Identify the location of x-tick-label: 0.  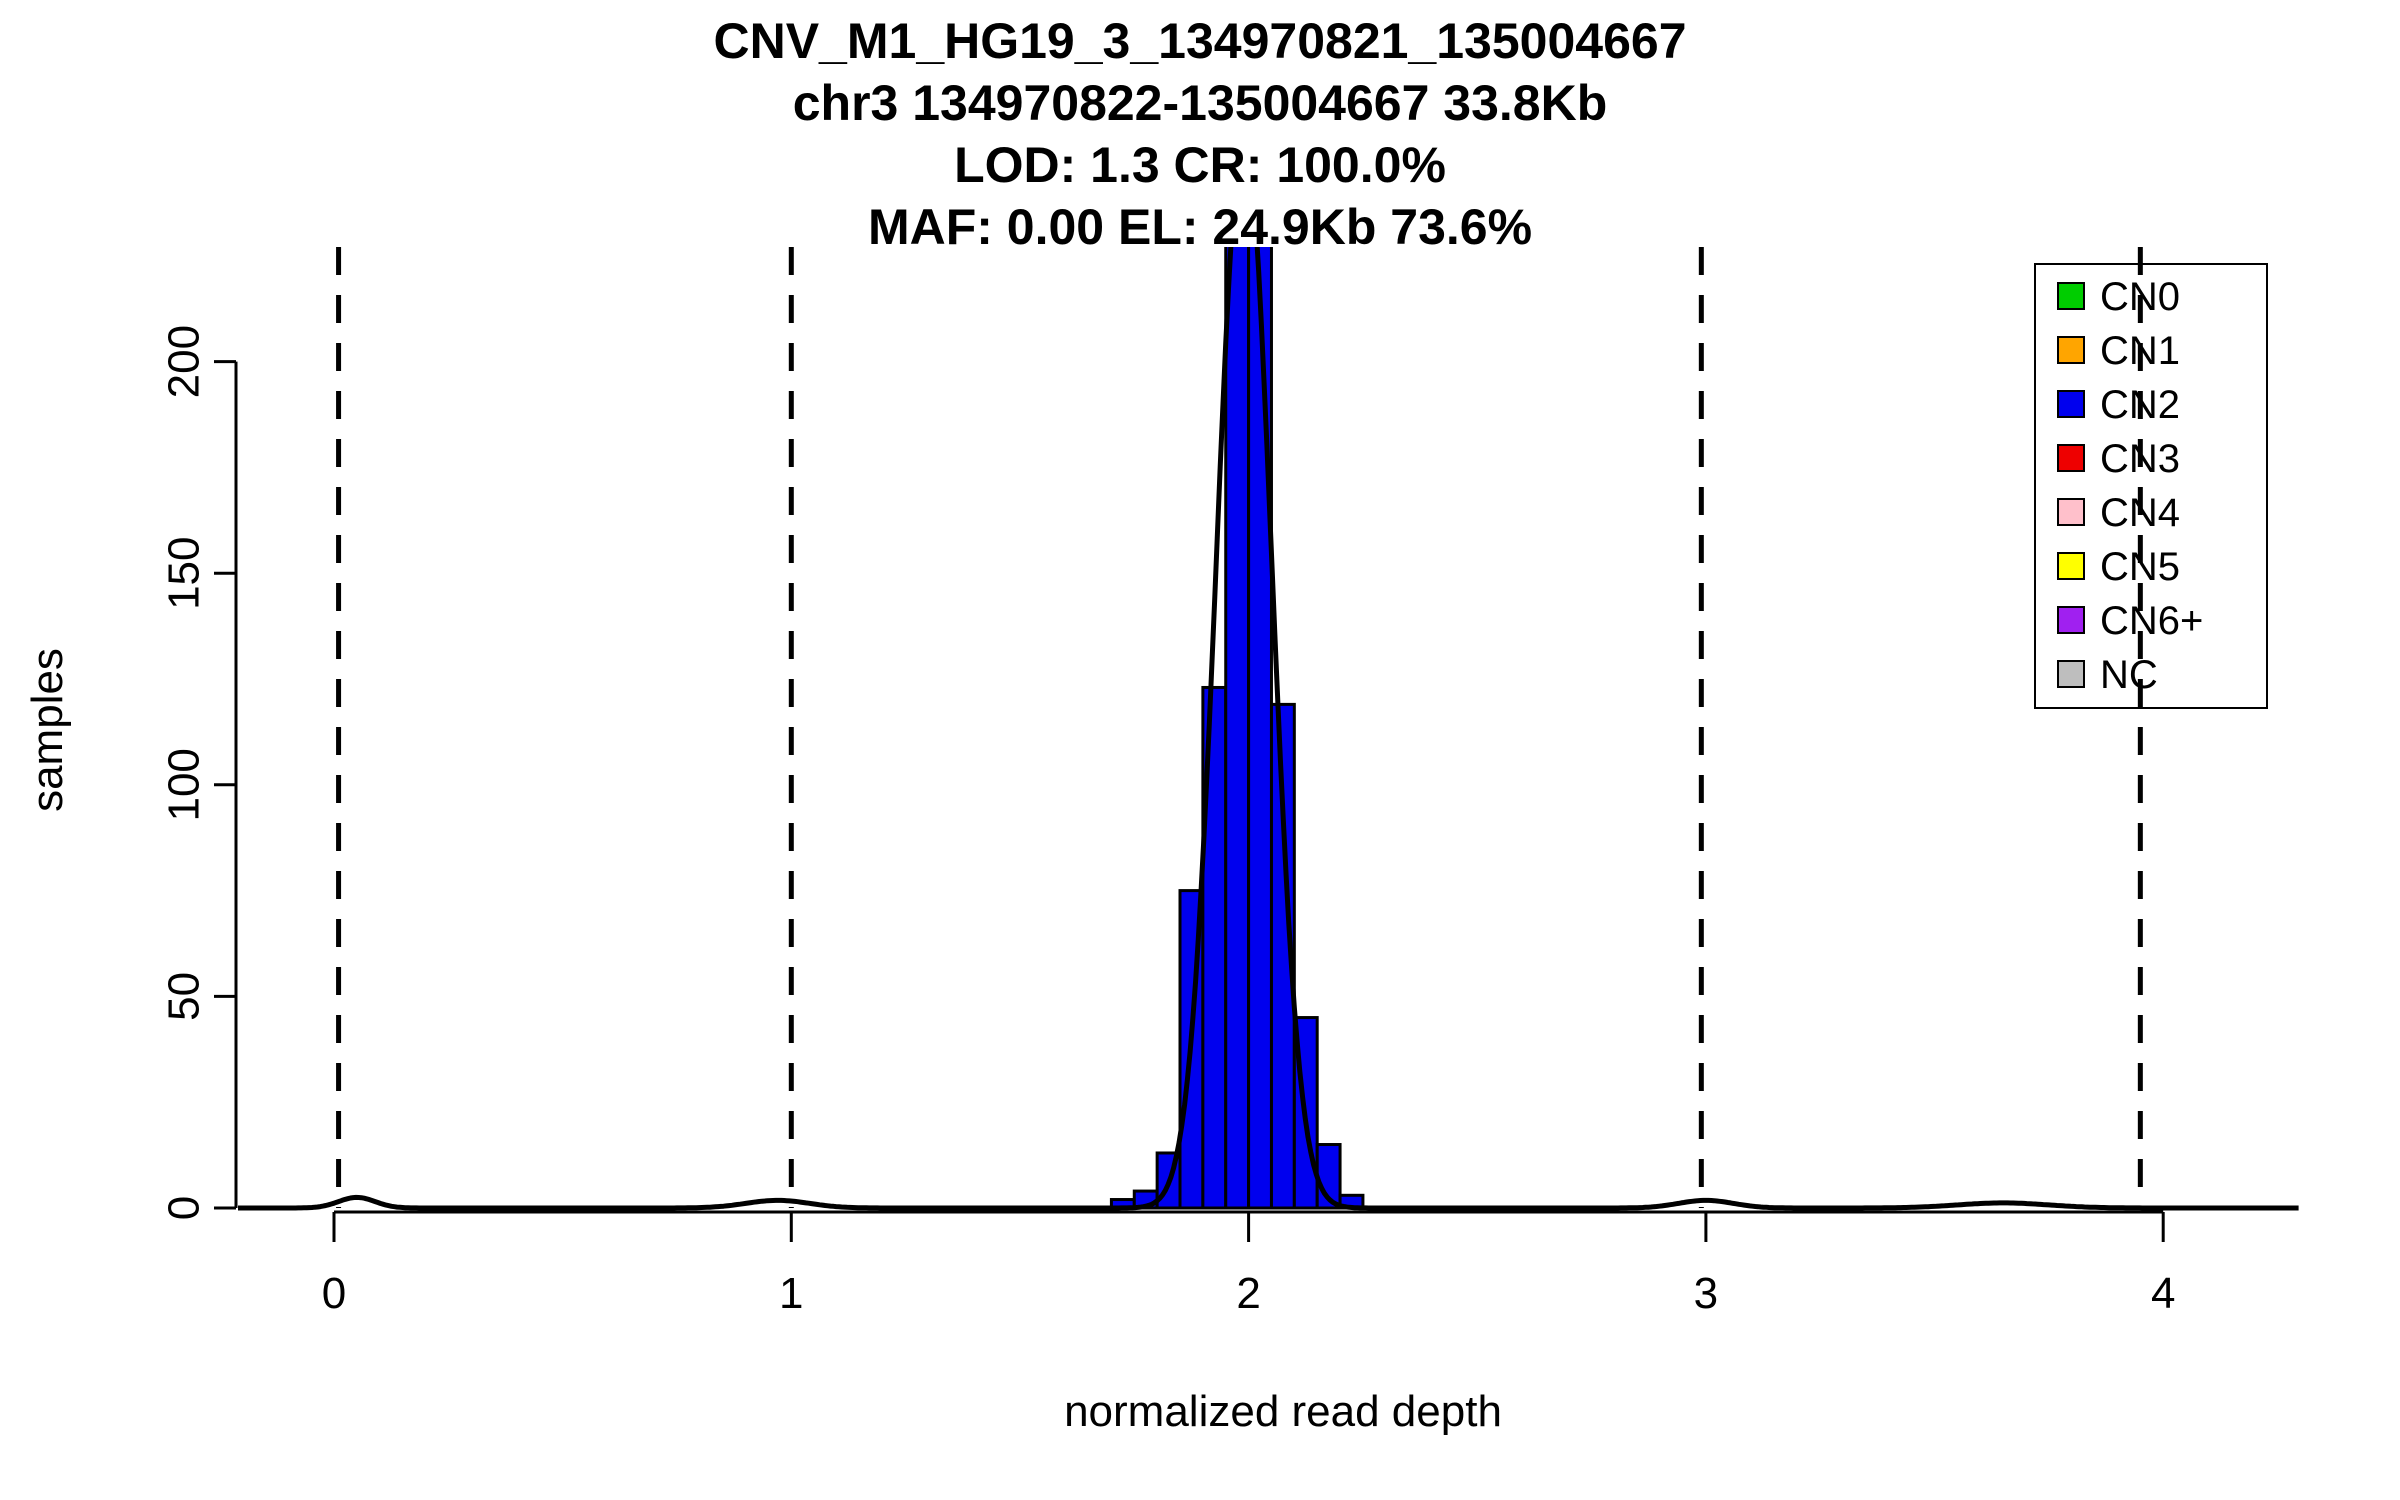
(334, 1293).